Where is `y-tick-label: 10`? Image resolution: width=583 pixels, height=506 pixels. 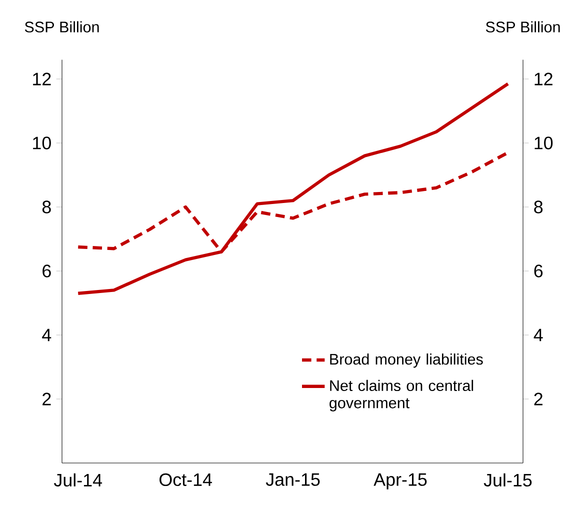
y-tick-label: 10 is located at coordinates (42, 143).